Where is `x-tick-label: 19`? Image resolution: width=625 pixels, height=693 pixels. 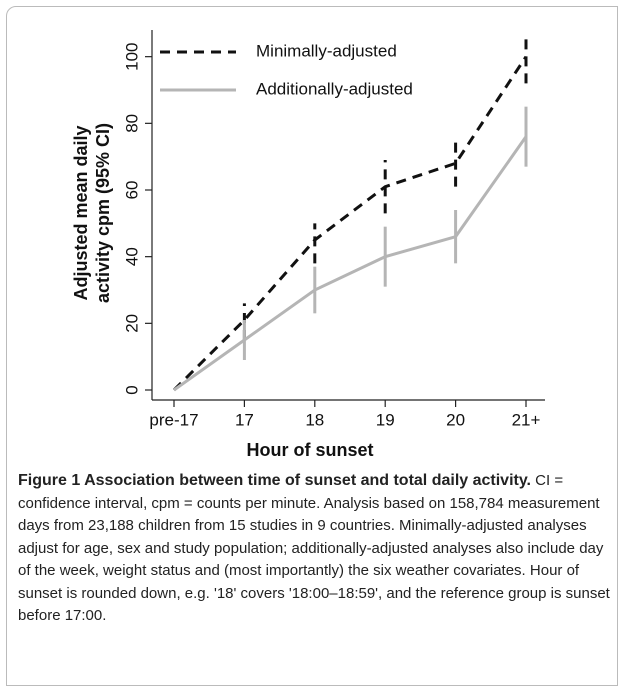
x-tick-label: 19 is located at coordinates (385, 419).